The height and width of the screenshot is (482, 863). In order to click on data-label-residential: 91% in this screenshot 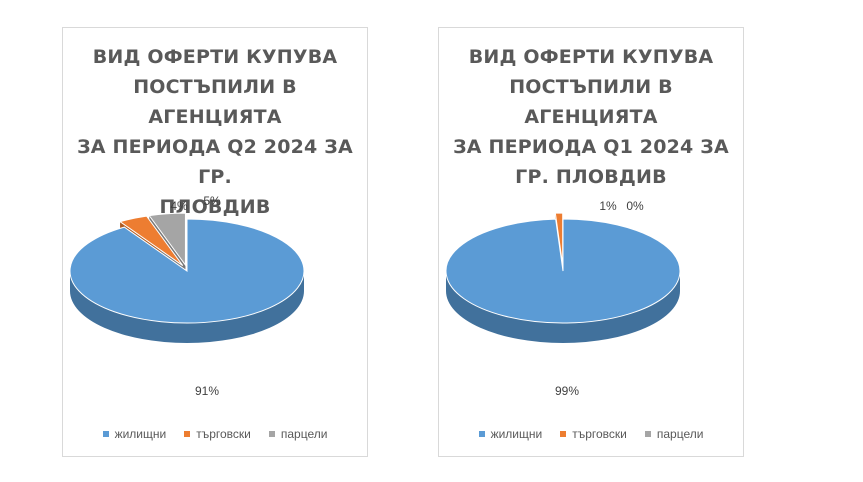, I will do `click(207, 391)`.